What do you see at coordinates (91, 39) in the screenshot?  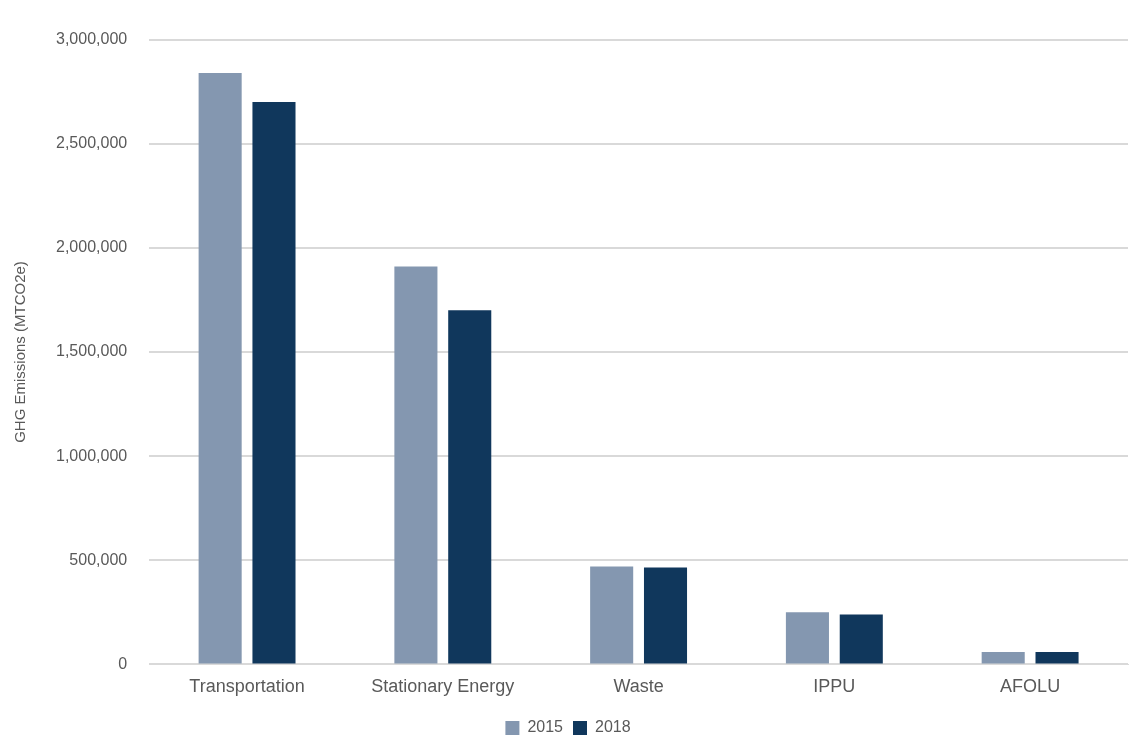 I see `y-tick-label: 3,000,000` at bounding box center [91, 39].